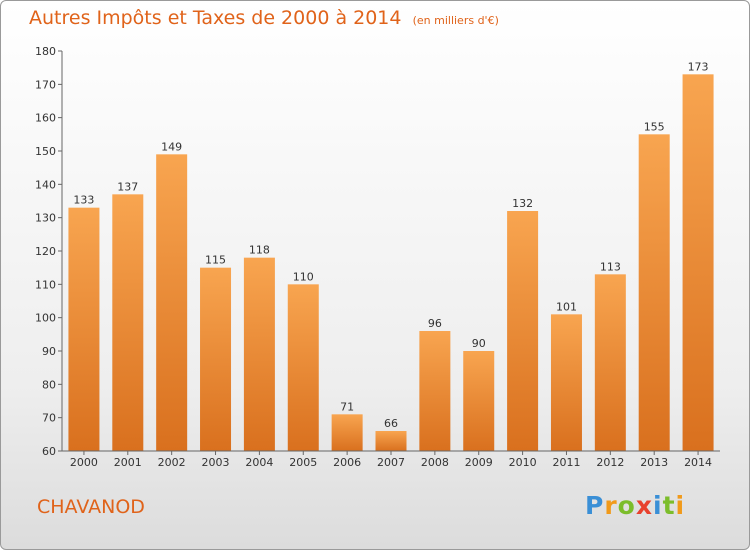 This screenshot has width=750, height=550. I want to click on x-tick-label: 2001, so click(128, 462).